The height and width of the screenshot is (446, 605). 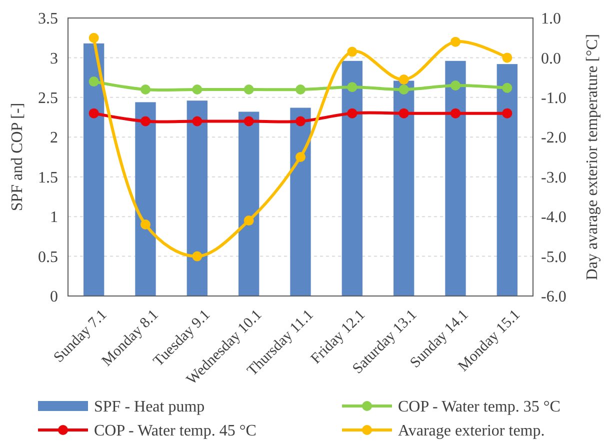 What do you see at coordinates (553, 217) in the screenshot?
I see `y2-tick-label: -4.0` at bounding box center [553, 217].